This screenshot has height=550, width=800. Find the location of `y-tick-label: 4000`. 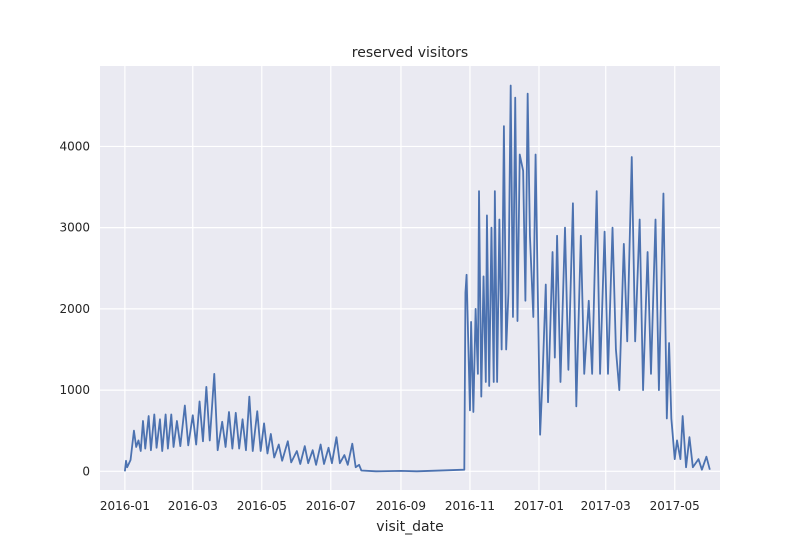

y-tick-label: 4000 is located at coordinates (74, 146).